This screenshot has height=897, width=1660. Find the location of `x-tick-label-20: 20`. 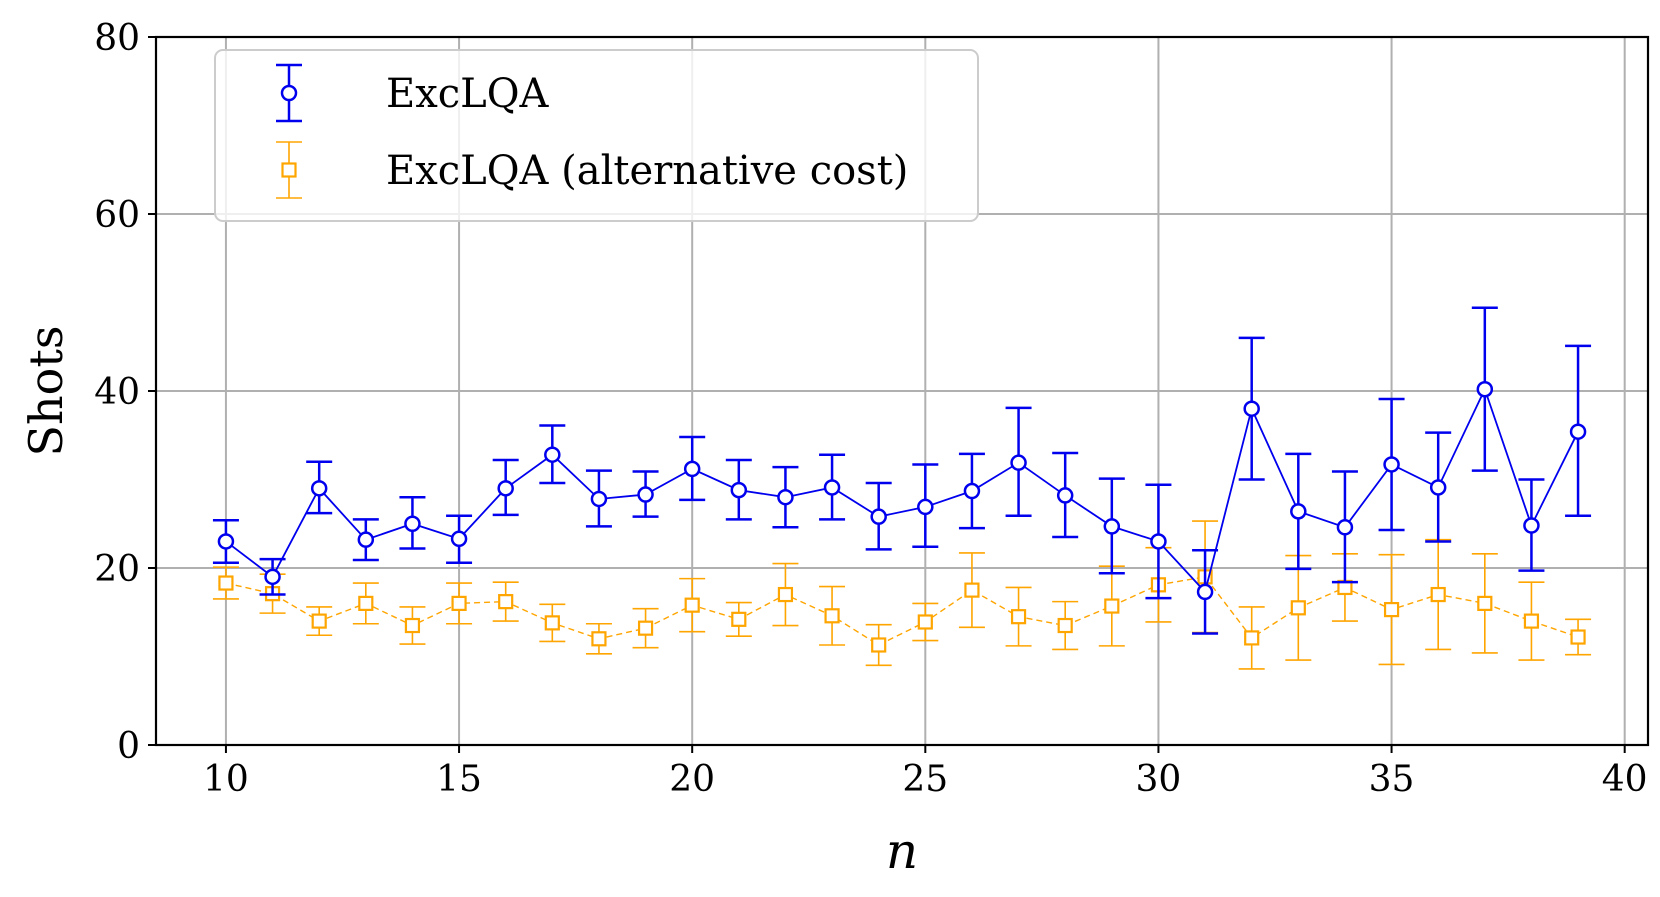

x-tick-label-20: 20 is located at coordinates (692, 779).